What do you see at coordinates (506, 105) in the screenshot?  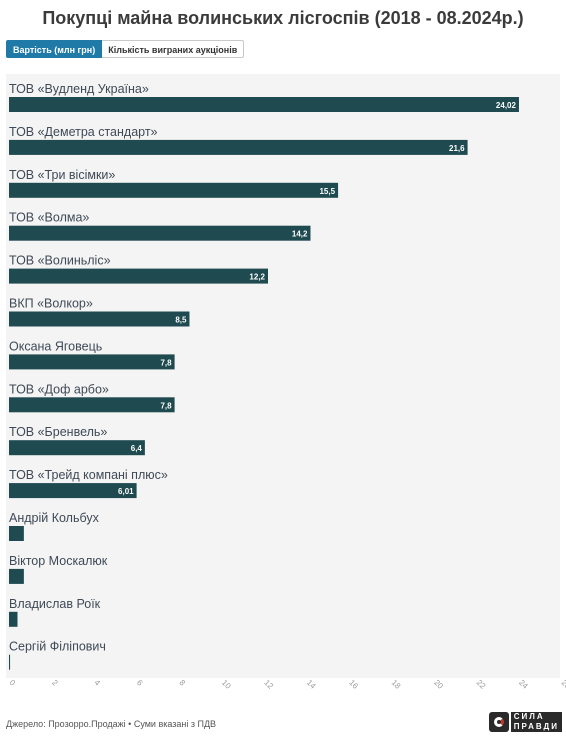 I see `bar-value-label: 24,02` at bounding box center [506, 105].